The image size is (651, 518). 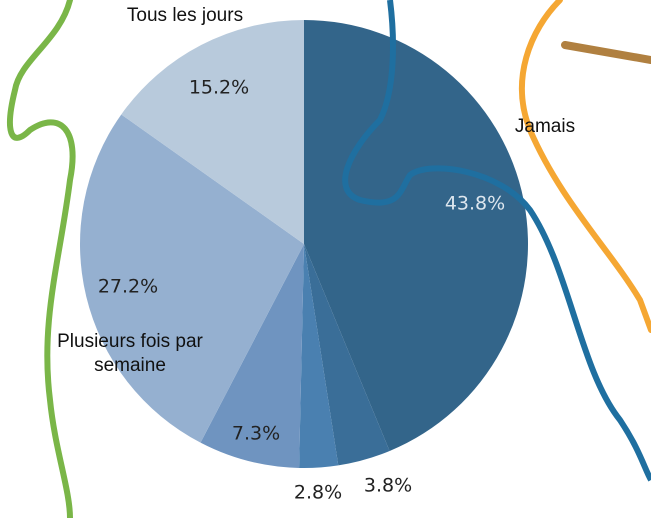 What do you see at coordinates (606, 52) in the screenshot?
I see `sax-icon` at bounding box center [606, 52].